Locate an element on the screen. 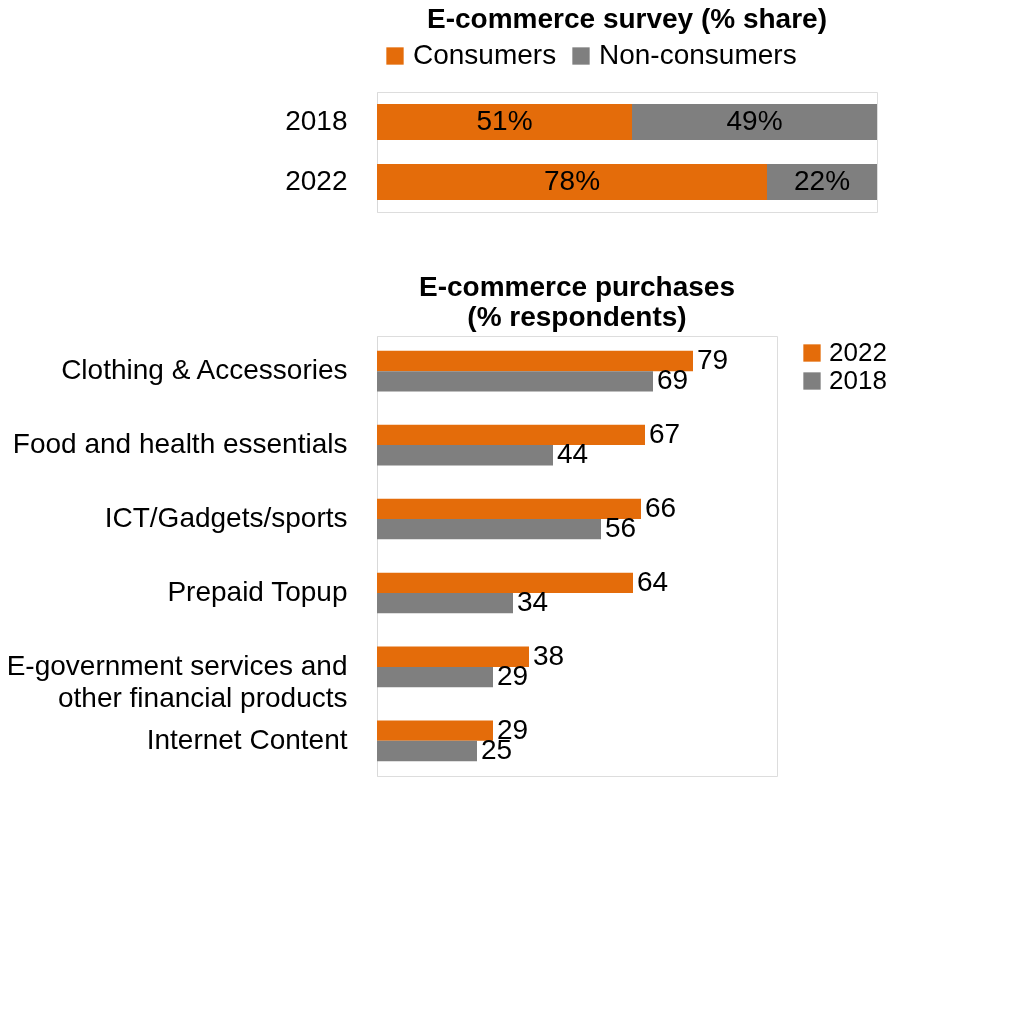 The width and height of the screenshot is (1032, 1010). y-tick-label: Internet Content is located at coordinates (247, 739).